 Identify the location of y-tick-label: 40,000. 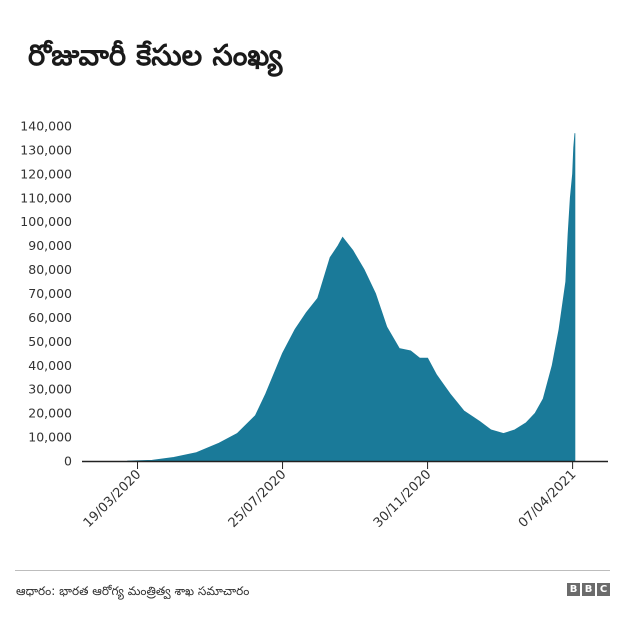
(50, 365).